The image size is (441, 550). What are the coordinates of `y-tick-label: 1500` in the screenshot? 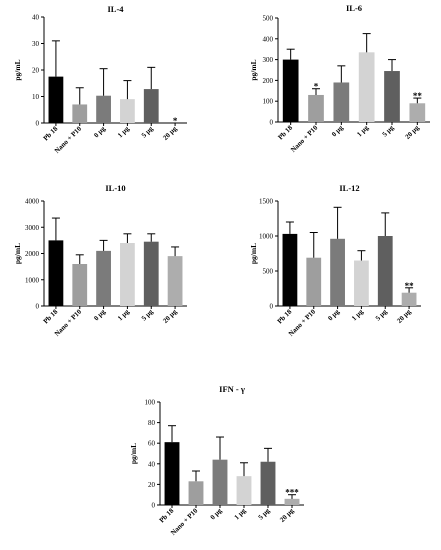 It's located at (266, 202).